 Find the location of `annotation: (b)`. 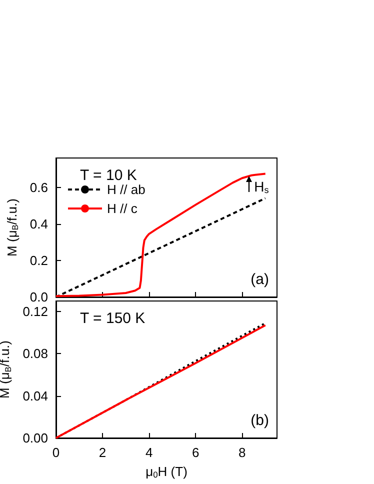

annotation: (b) is located at coordinates (259, 420).